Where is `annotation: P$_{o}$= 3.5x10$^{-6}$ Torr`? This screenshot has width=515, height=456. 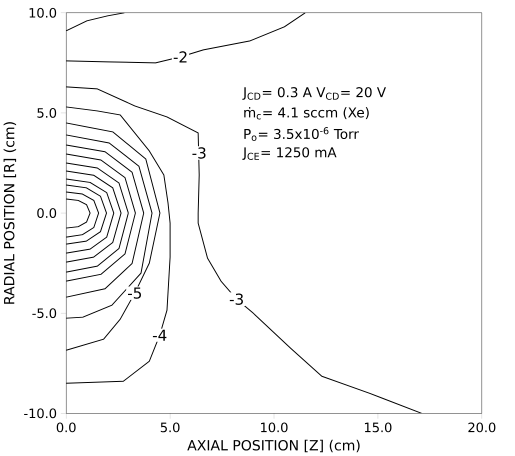
annotation: P$_{o}$= 3.5x10$^{-6}$ Torr is located at coordinates (301, 134).